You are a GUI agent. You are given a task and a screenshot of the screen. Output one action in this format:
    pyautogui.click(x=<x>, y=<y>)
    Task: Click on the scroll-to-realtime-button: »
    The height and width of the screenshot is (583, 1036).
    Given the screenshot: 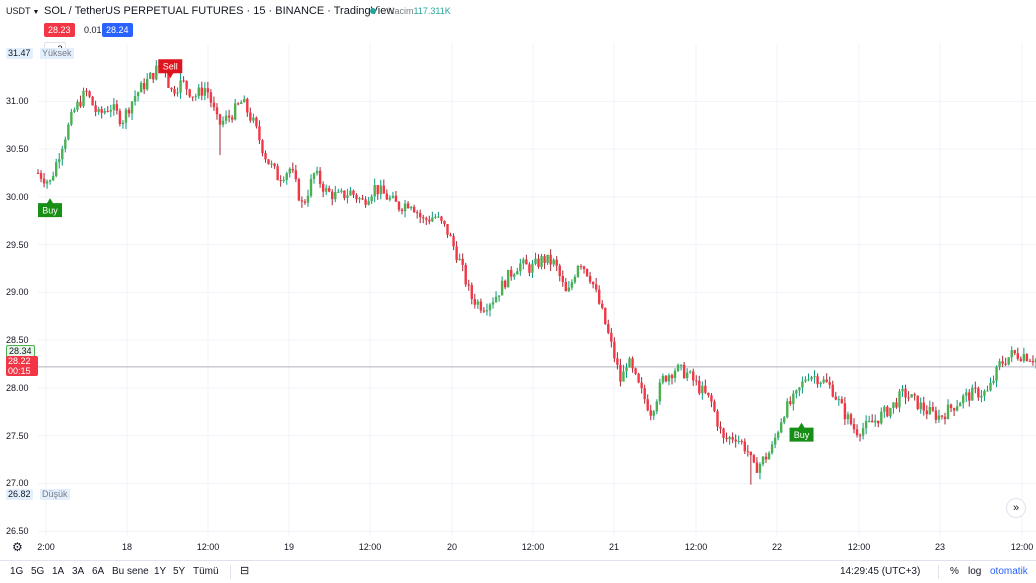 What is the action you would take?
    pyautogui.click(x=1016, y=508)
    